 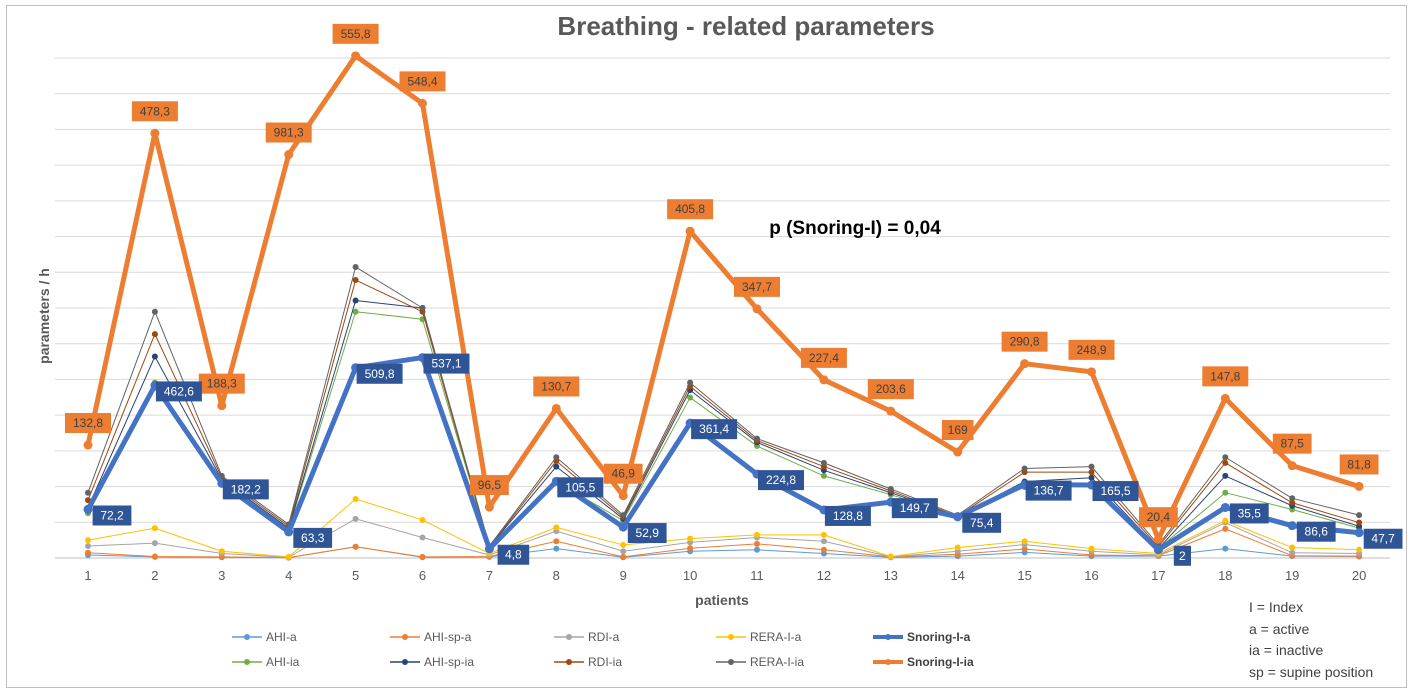 What do you see at coordinates (914, 508) in the screenshot?
I see `blue-data-label: 149,7` at bounding box center [914, 508].